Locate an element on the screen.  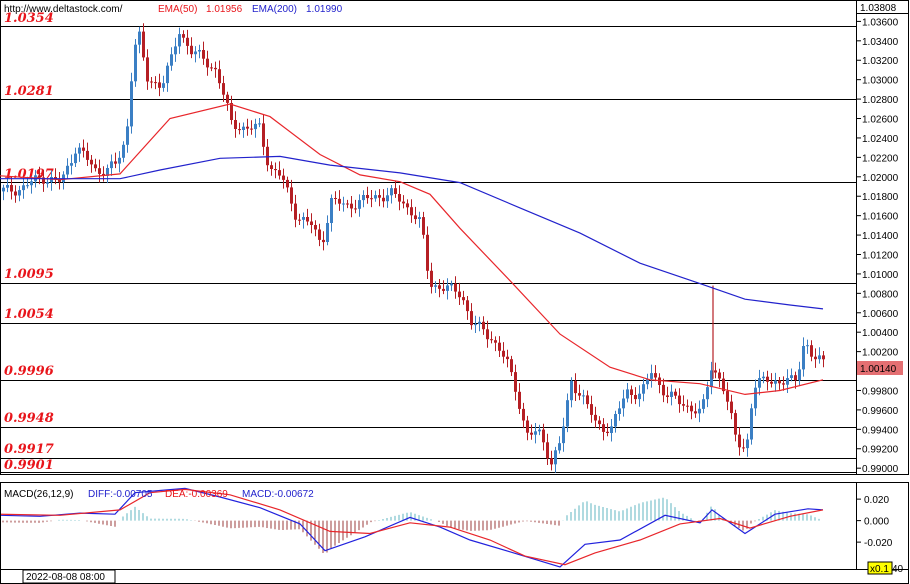
macd-value-label: MACD:-0.00672 is located at coordinates (278, 494).